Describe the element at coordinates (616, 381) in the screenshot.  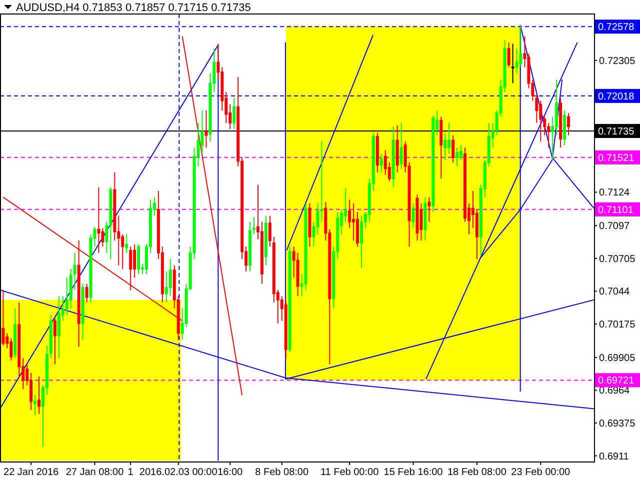
I see `ref-line-label: 0.69721` at that location.